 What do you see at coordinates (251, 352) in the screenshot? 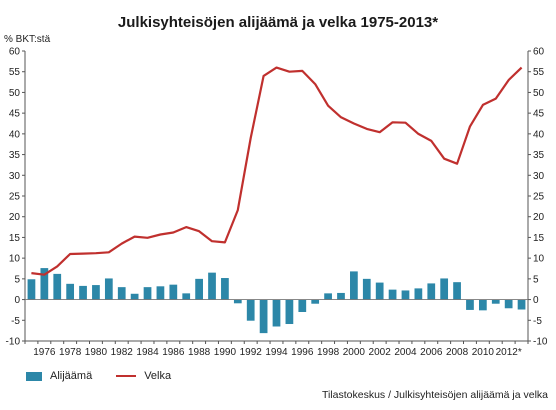
I see `x-tick-label: 1992` at bounding box center [251, 352].